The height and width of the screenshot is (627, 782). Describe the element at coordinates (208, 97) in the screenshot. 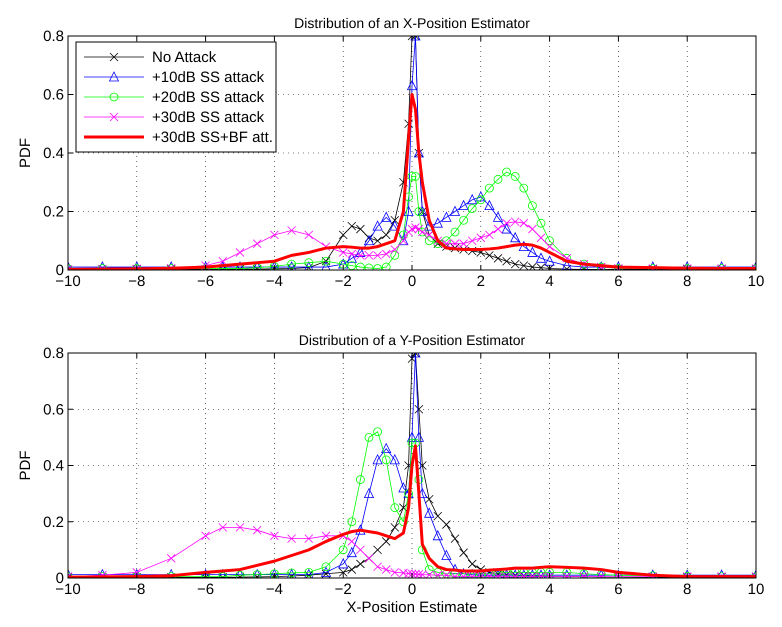

I see `legend-label: +20dB SS attack` at that location.